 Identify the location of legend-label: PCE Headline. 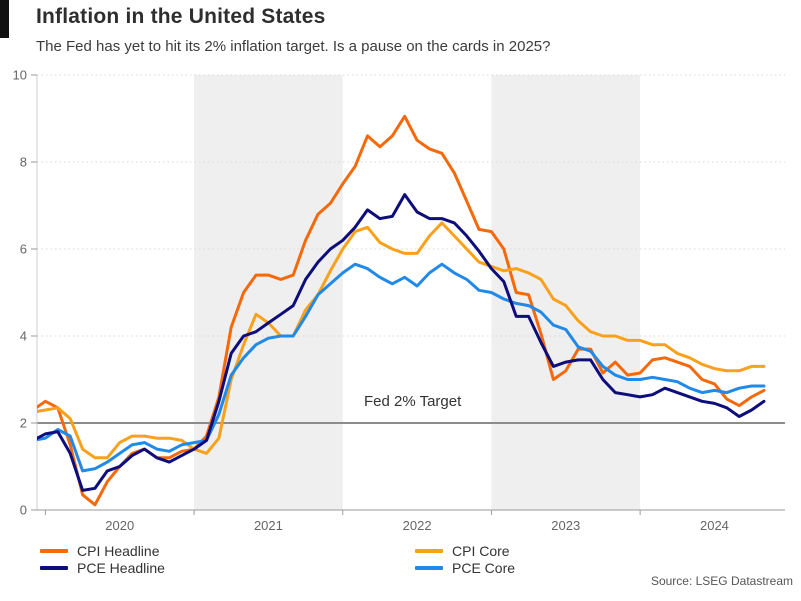
(121, 567).